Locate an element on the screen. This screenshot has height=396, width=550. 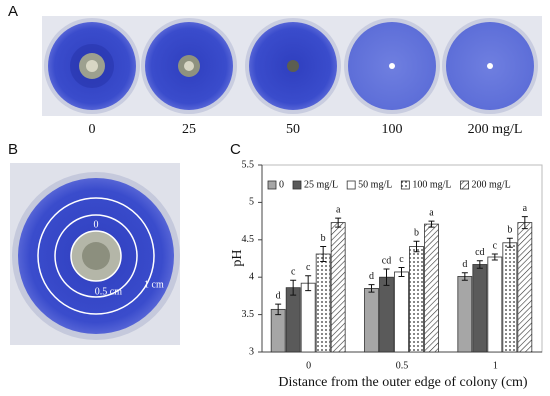
legend-label: 0 is located at coordinates (281, 184).